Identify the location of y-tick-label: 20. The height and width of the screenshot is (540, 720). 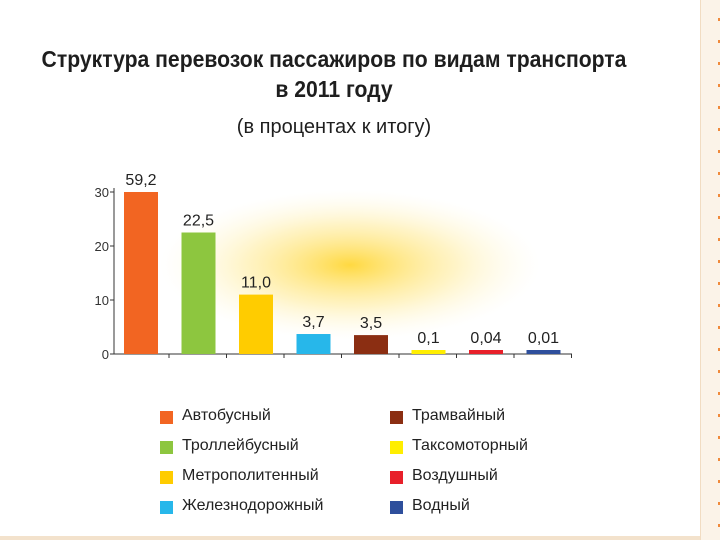
(102, 246).